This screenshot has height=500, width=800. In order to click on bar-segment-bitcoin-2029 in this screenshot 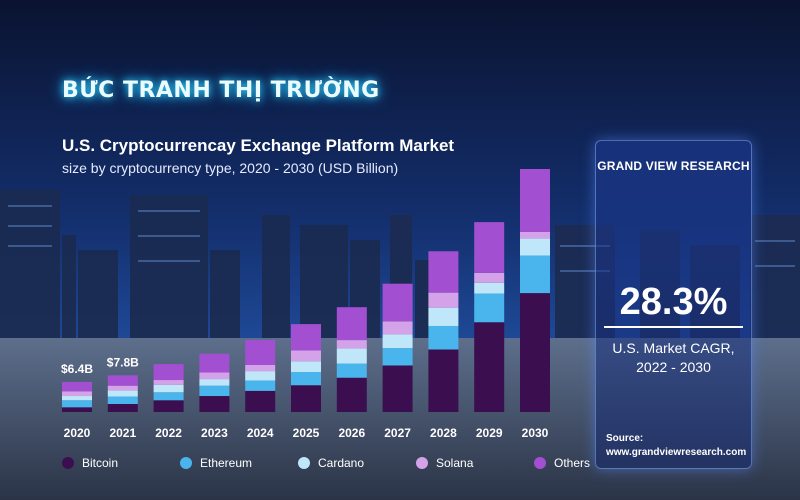, I will do `click(489, 367)`.